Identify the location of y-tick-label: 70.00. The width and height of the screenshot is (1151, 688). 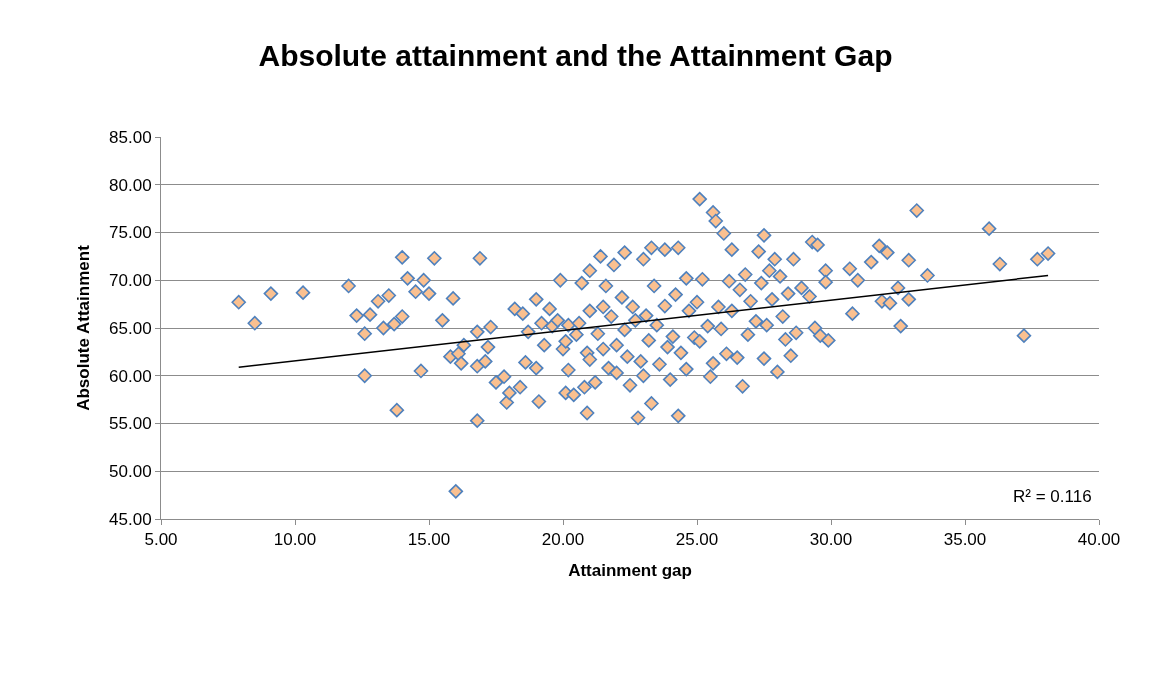
(130, 281).